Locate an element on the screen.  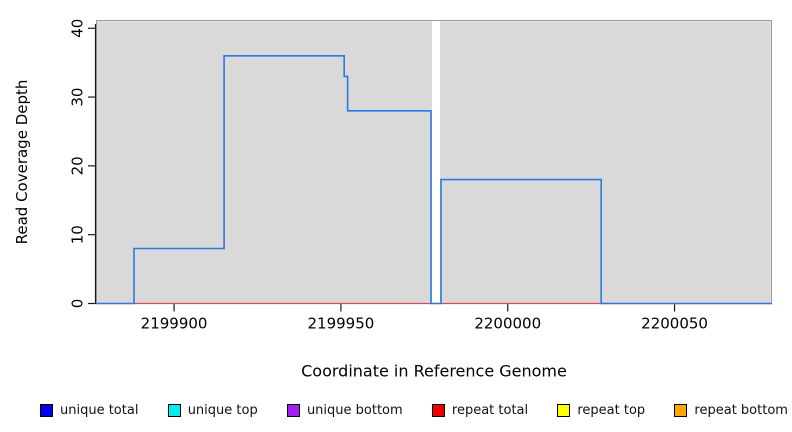
y-tick-label: 10 is located at coordinates (78, 234).